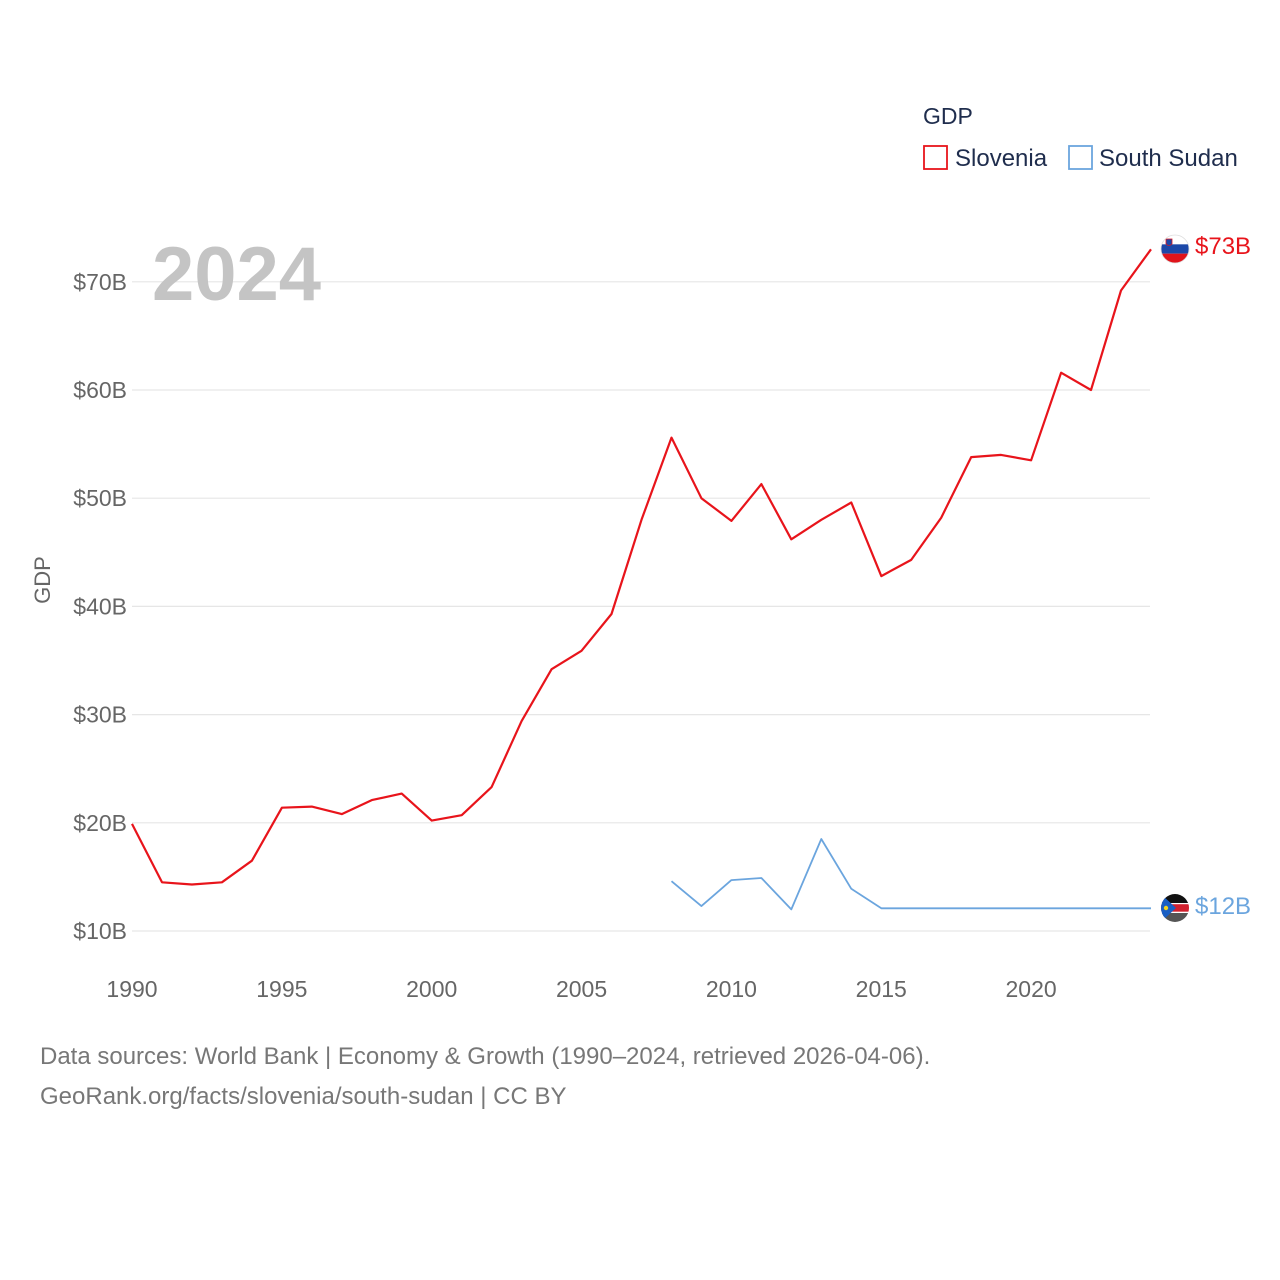  I want to click on x-tick-label: 2010, so click(731, 989).